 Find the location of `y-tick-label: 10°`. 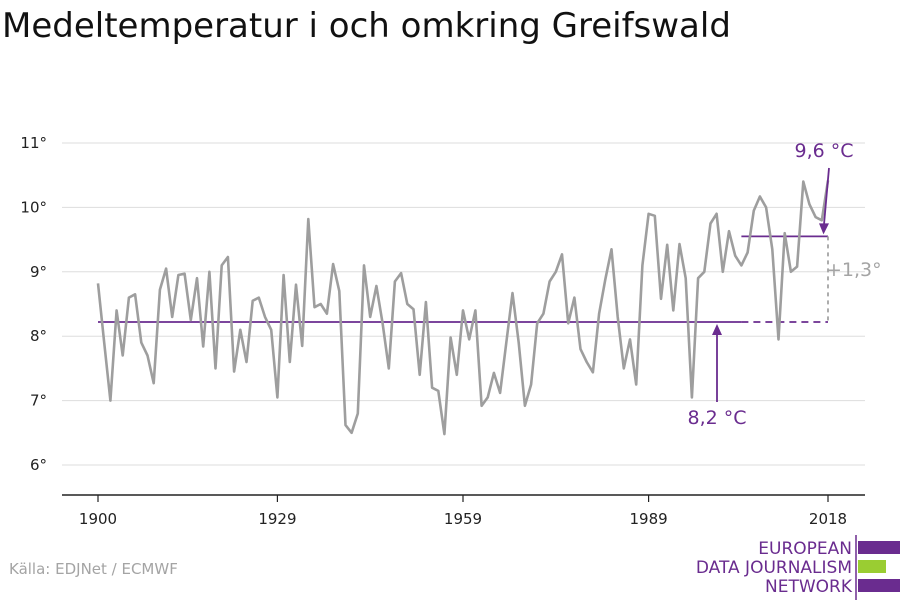

y-tick-label: 10° is located at coordinates (33, 207).